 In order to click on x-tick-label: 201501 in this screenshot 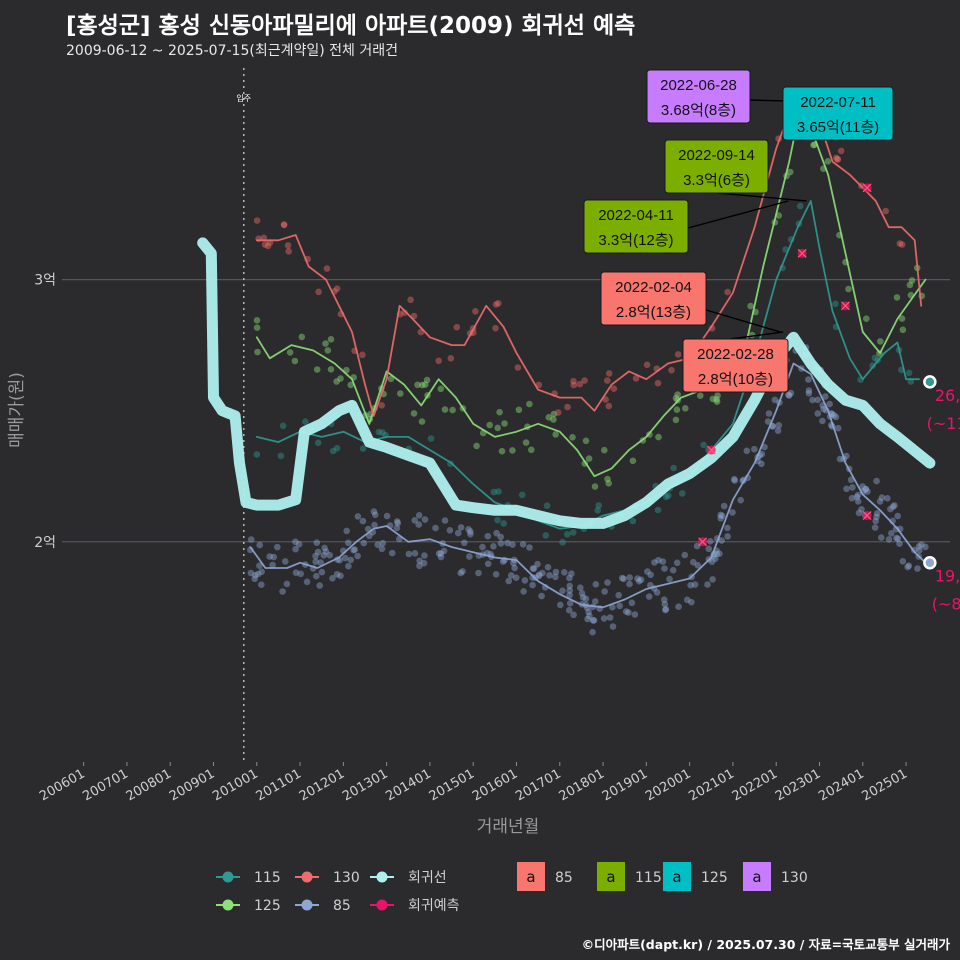, I will do `click(452, 785)`.